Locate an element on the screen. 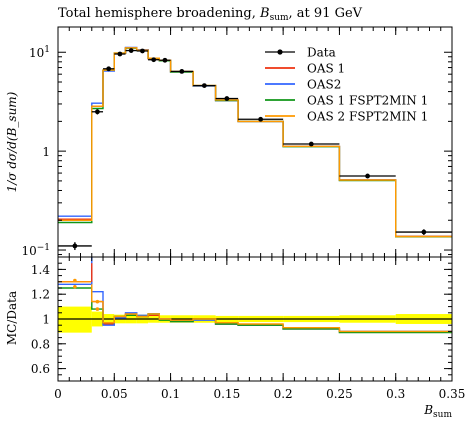 The width and height of the screenshot is (467, 421). legend-label-oas-1-fspt2min-1: OAS 1 FSPT2MIN 1 is located at coordinates (367, 101).